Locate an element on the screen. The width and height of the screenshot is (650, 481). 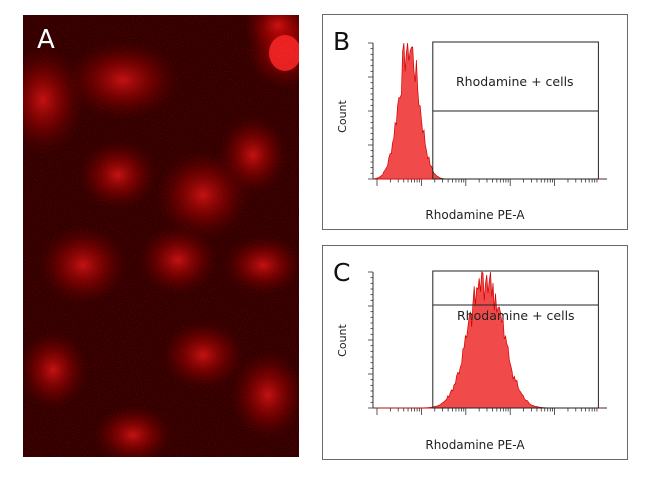
histogram-area is located at coordinates (488, 340).